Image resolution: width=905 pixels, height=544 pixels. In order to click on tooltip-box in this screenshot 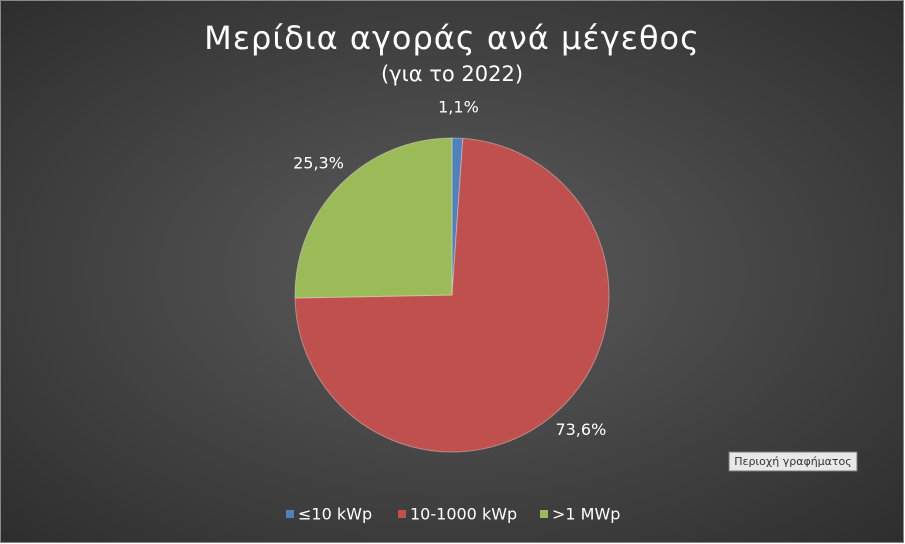, I will do `click(793, 461)`.